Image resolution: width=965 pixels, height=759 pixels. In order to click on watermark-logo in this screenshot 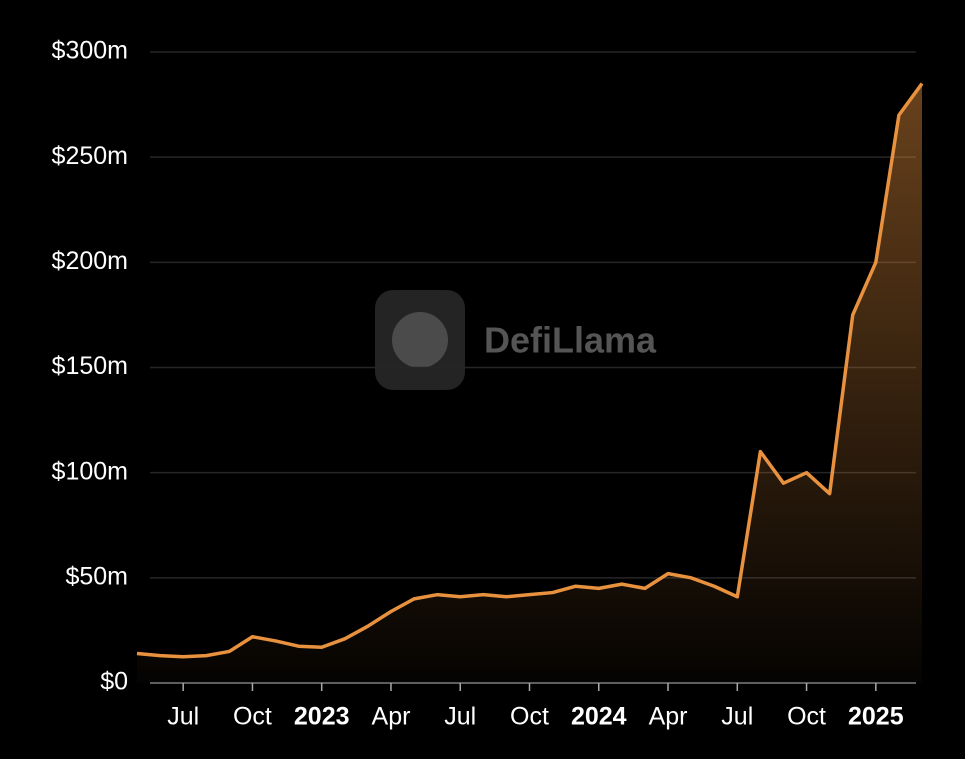, I will do `click(420, 340)`.